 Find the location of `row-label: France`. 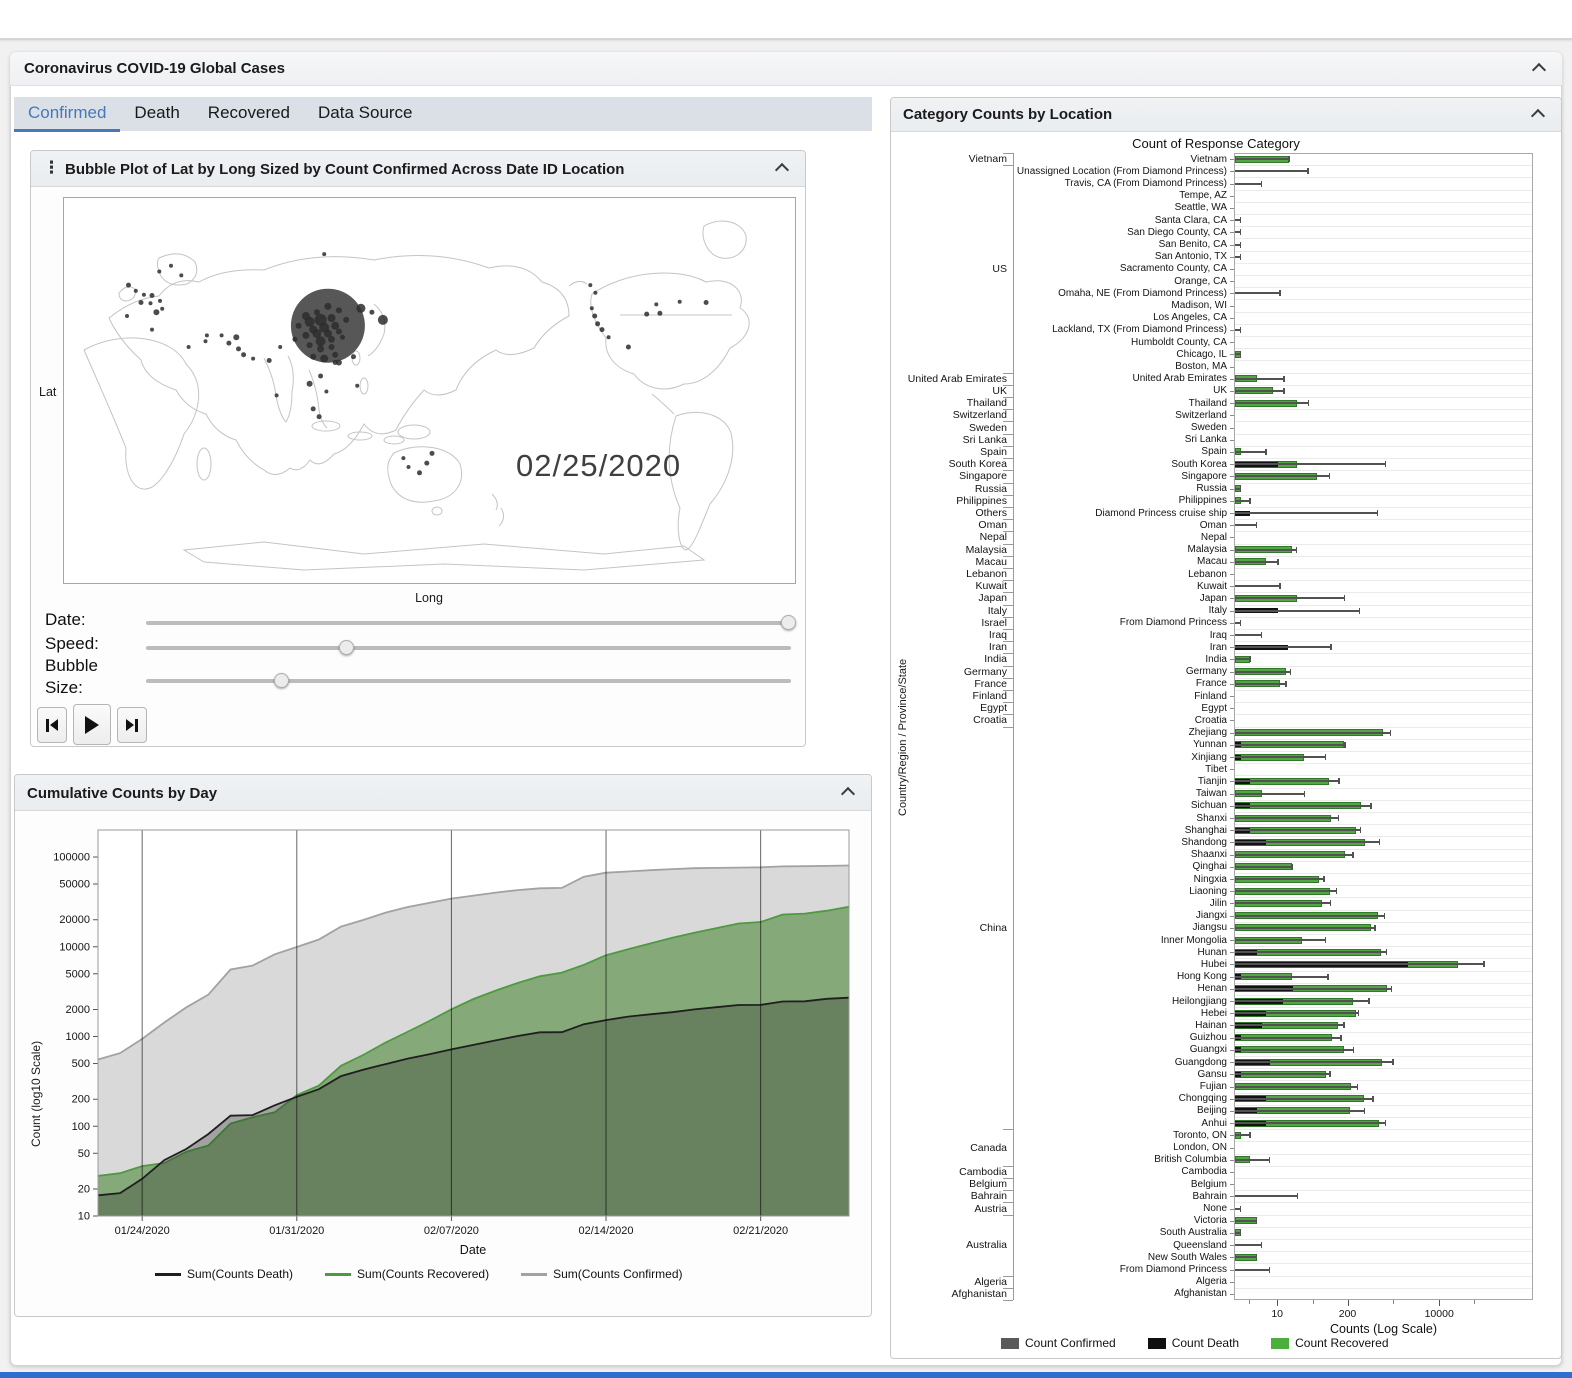

row-label: France is located at coordinates (1211, 684).